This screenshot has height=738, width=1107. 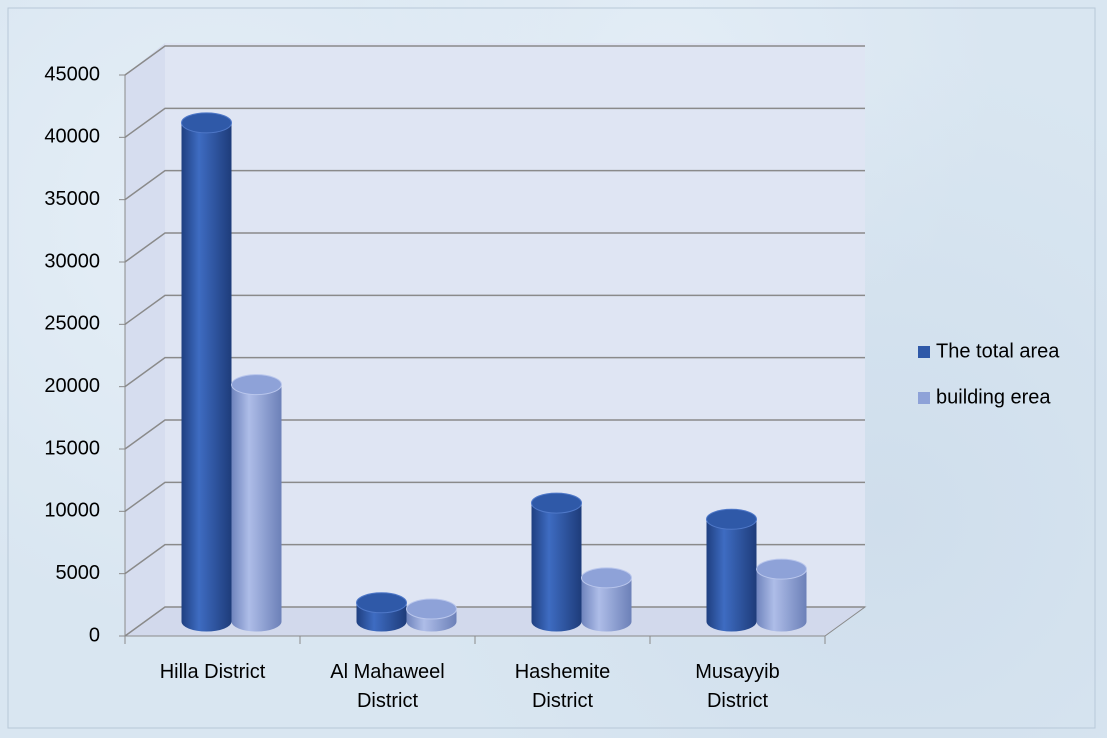 I want to click on y-tick-label: 35000, so click(x=72, y=199).